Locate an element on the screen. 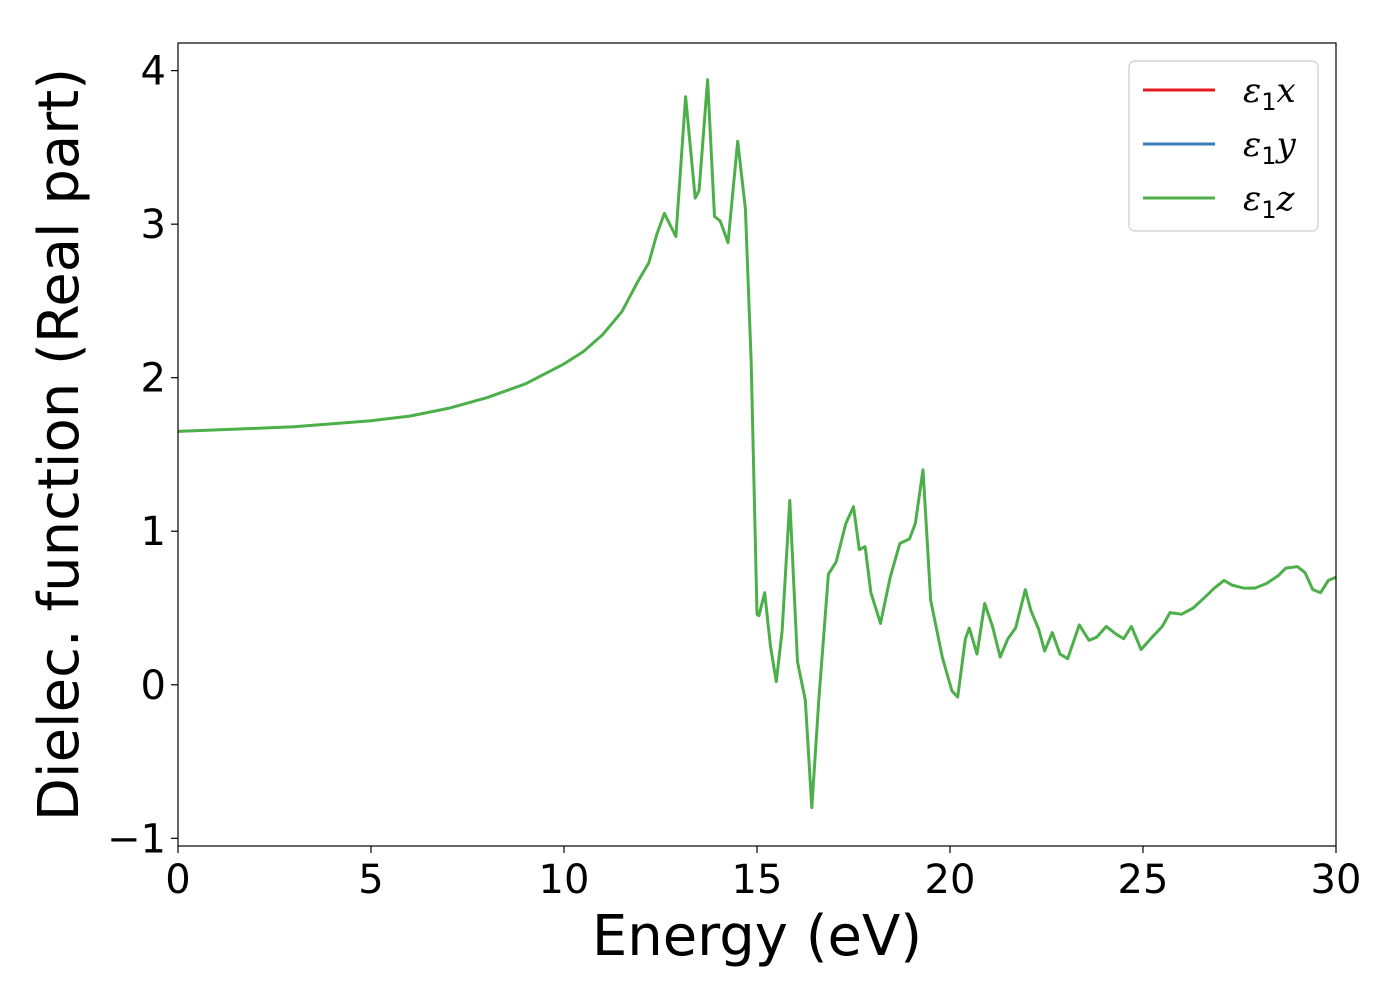 The width and height of the screenshot is (1400, 1000). x-tick-label: 0 is located at coordinates (177, 880).